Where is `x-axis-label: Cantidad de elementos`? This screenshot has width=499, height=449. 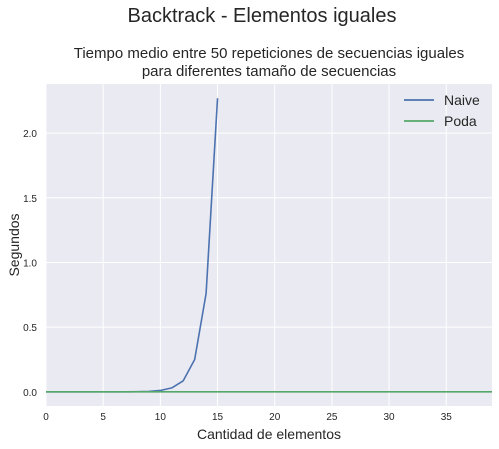 x-axis-label: Cantidad de elementos is located at coordinates (269, 434).